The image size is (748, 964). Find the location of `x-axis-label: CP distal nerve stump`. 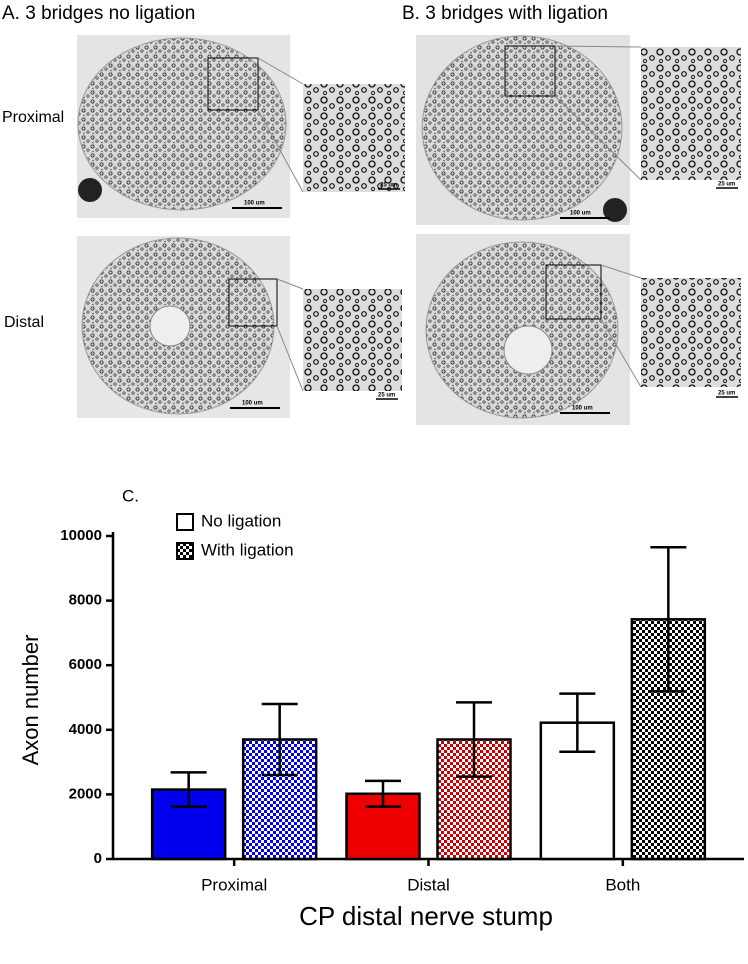

x-axis-label: CP distal nerve stump is located at coordinates (426, 916).